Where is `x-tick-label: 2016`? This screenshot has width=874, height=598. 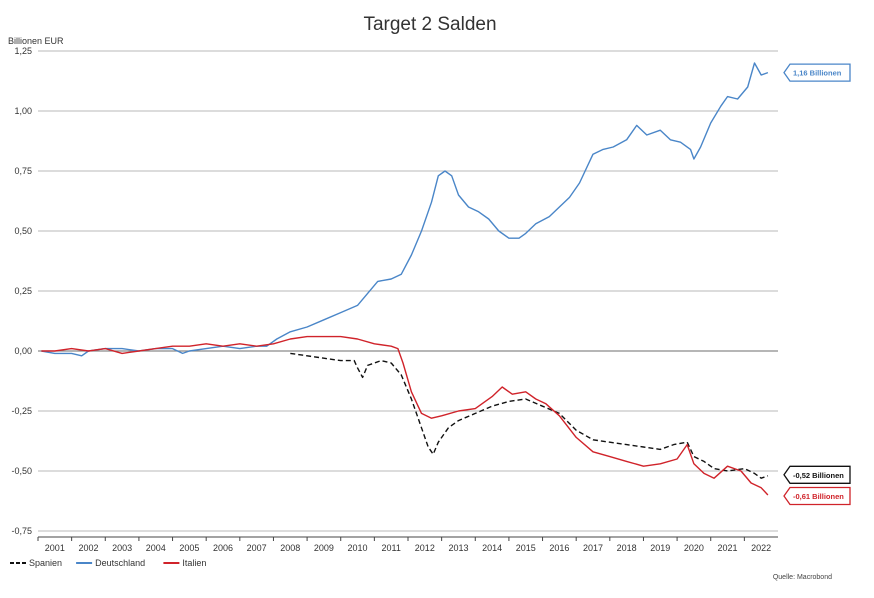 x-tick-label: 2016 is located at coordinates (559, 548).